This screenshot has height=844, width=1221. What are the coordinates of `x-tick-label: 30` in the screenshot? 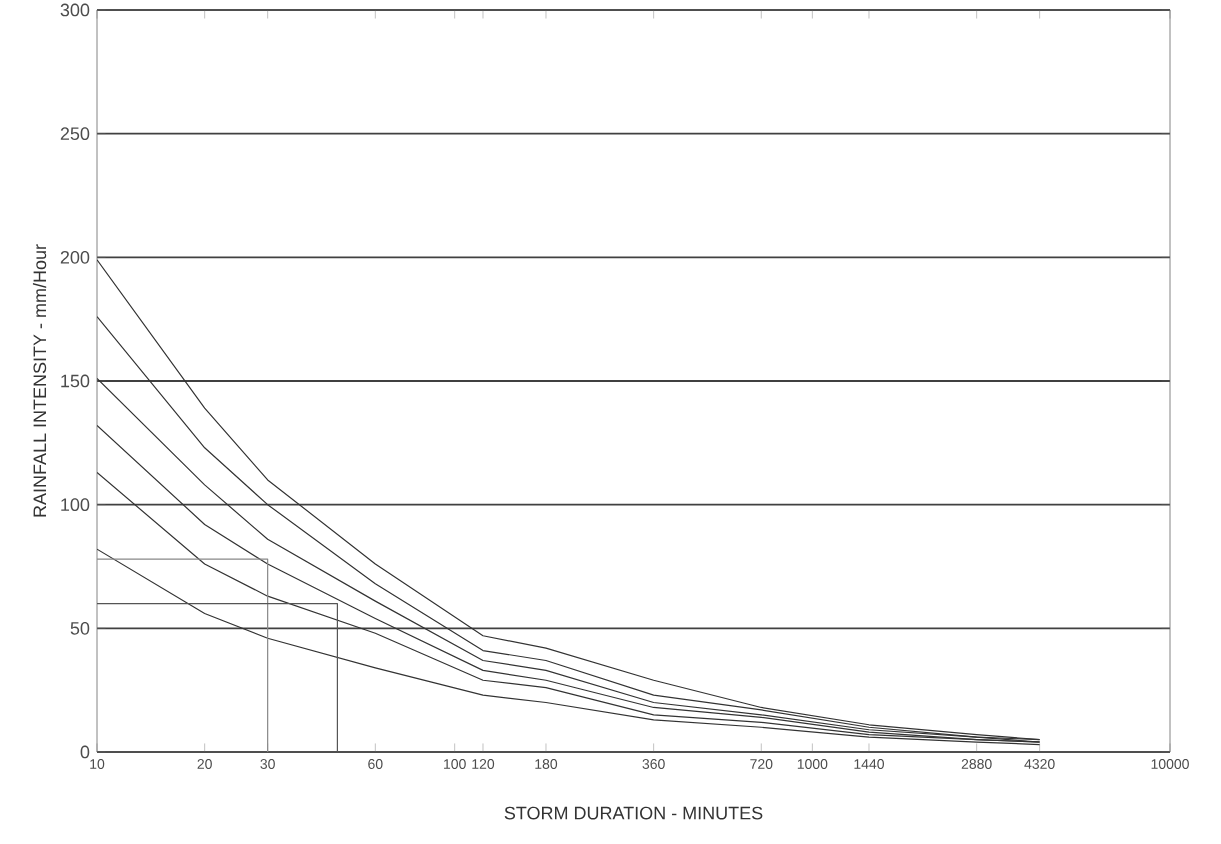 It's located at (267, 764).